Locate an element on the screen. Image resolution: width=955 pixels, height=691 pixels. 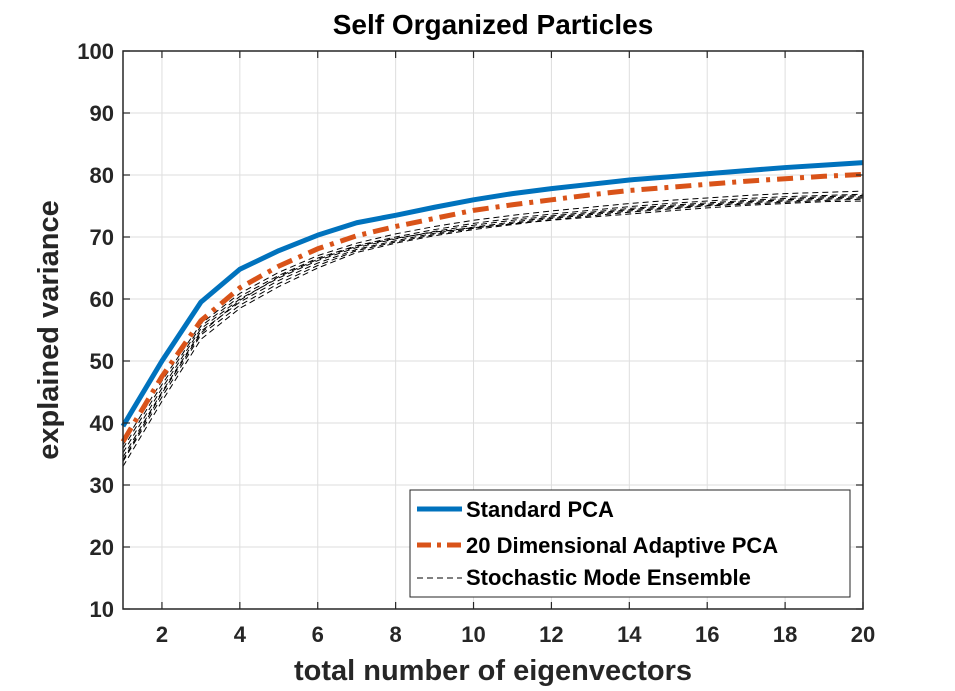
x-tick-label: 10 is located at coordinates (473, 634).